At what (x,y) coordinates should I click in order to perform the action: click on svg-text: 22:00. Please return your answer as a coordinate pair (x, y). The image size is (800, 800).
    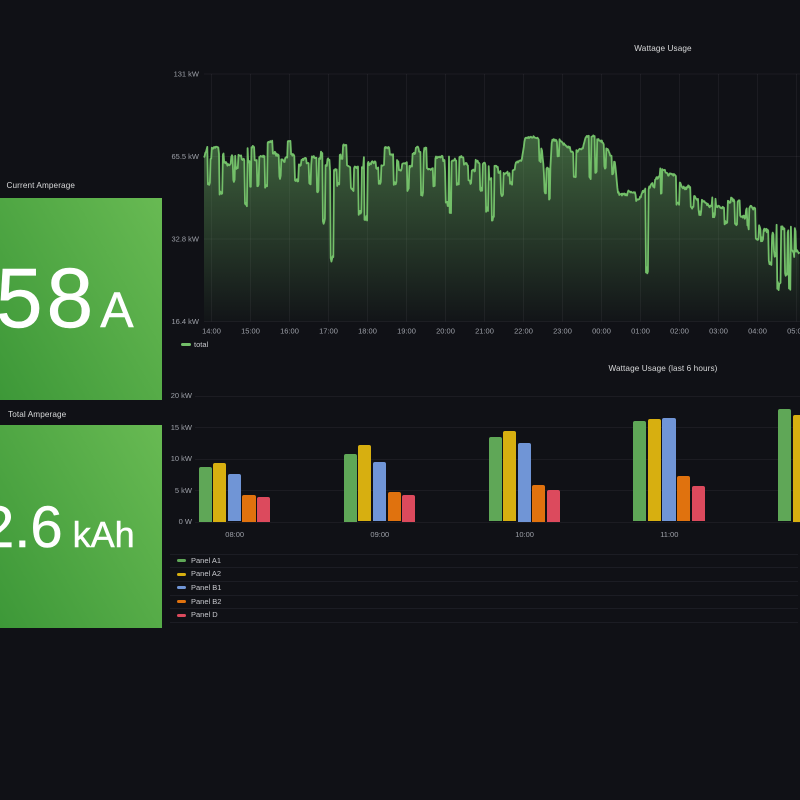
    Looking at the image, I should click on (523, 331).